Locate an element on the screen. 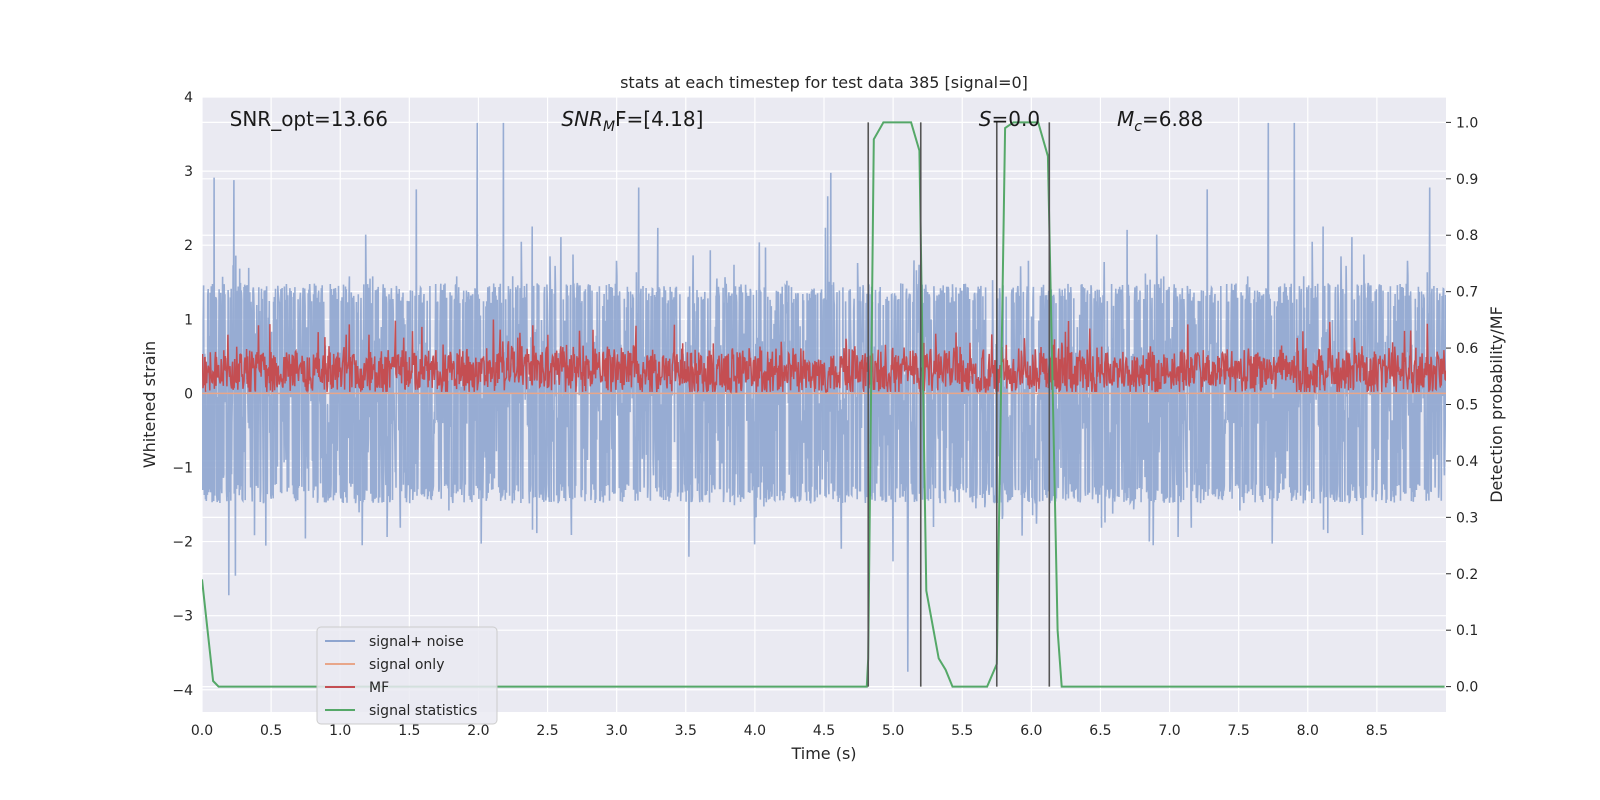 This screenshot has width=1600, height=800. annotation-2: S=0.0 is located at coordinates (1009, 119).